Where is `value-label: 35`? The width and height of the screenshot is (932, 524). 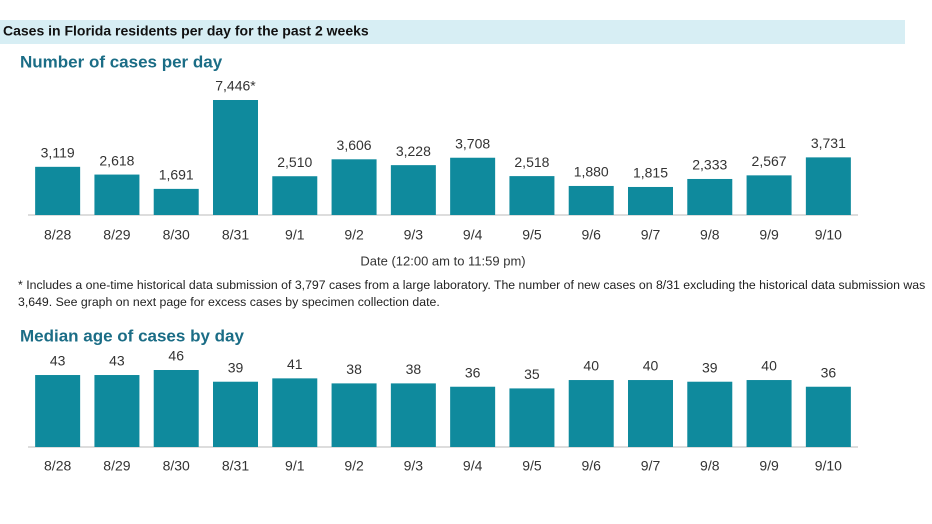 value-label: 35 is located at coordinates (532, 374).